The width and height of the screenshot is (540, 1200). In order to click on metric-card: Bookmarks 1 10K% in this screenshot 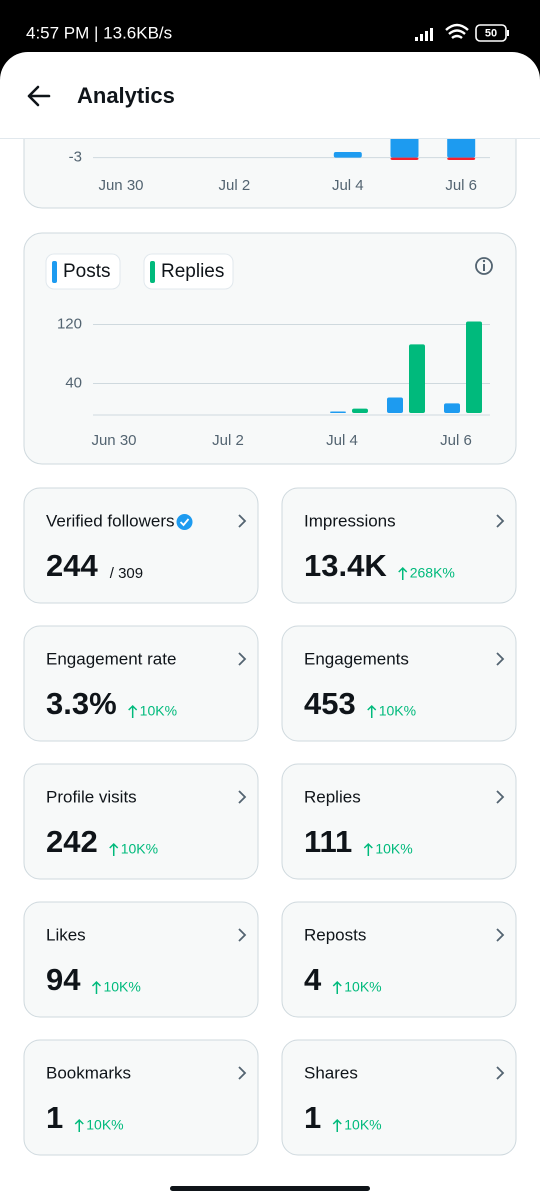, I will do `click(141, 1097)`.